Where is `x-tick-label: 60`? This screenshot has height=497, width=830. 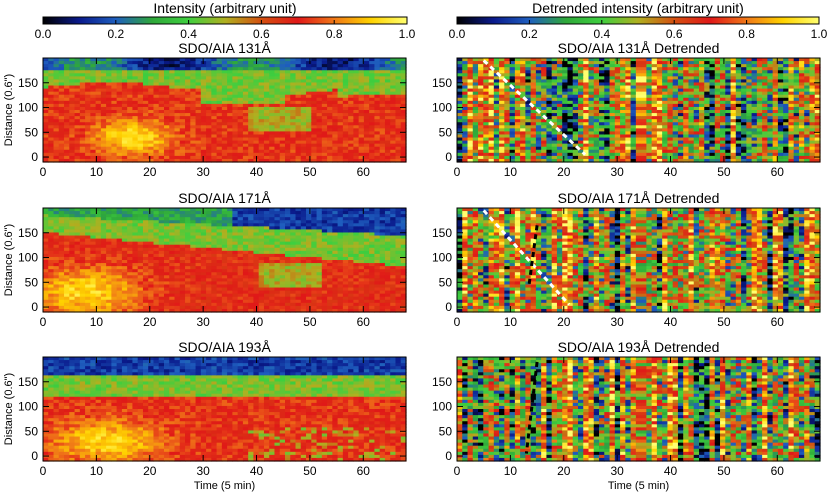
x-tick-label: 60 is located at coordinates (364, 172).